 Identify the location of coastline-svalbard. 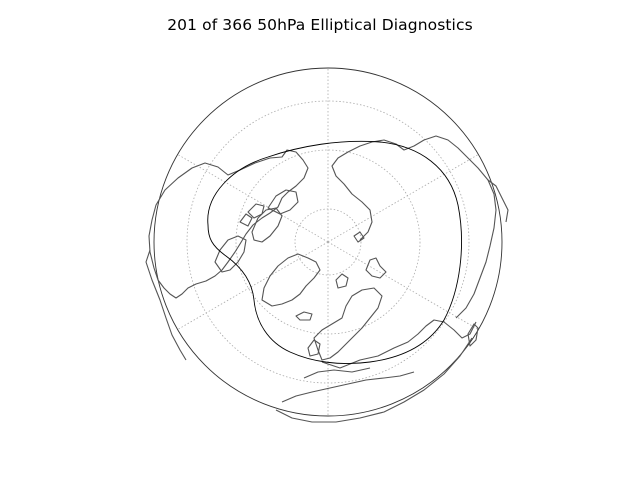
(342, 281).